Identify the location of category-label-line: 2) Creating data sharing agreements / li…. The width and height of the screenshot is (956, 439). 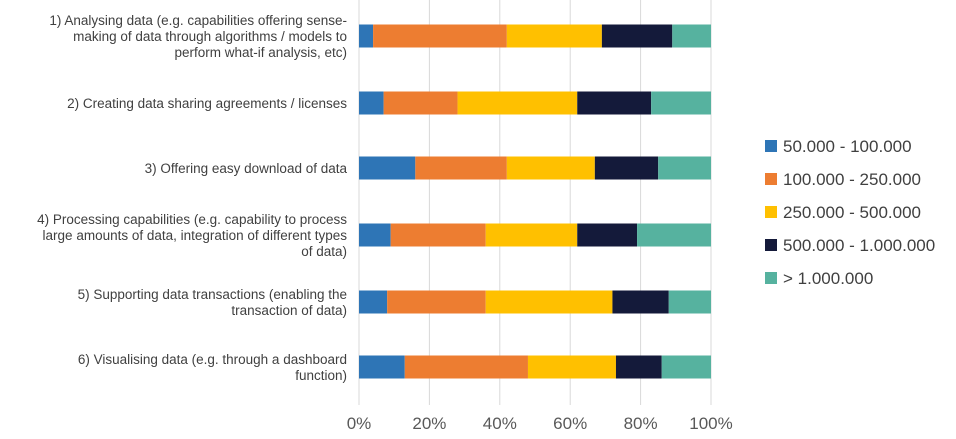
(207, 103).